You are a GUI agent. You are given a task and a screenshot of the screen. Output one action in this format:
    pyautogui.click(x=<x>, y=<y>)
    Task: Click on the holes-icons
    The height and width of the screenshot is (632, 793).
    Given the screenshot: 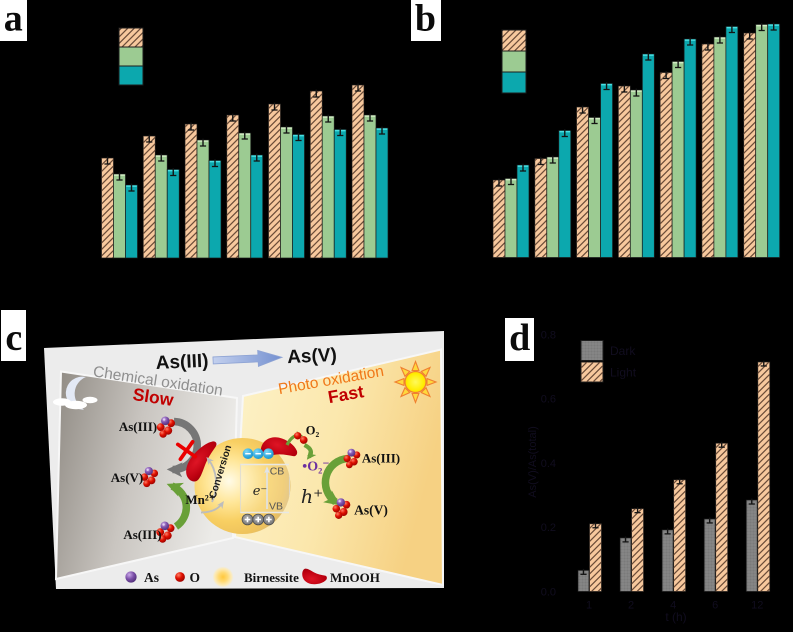 What is the action you would take?
    pyautogui.click(x=258, y=519)
    